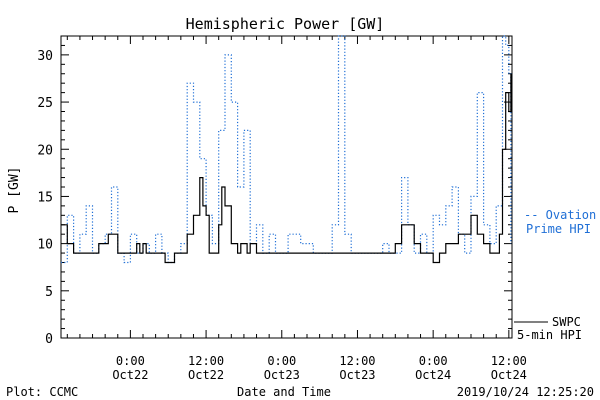  Describe the element at coordinates (525, 392) in the screenshot. I see `footer-timestamp: 2019/10/24 12:25:20` at that location.